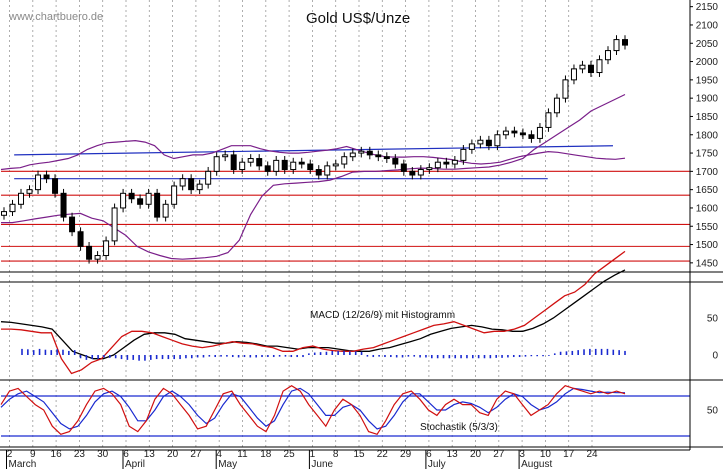 Image resolution: width=723 pixels, height=469 pixels. I want to click on x-month-label: July, so click(437, 464).